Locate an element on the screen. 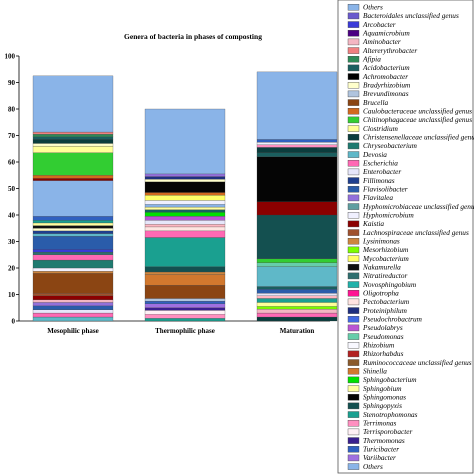 The image size is (474, 474). legend-label: Caulobacteraceae unclassified genus is located at coordinates (417, 110).